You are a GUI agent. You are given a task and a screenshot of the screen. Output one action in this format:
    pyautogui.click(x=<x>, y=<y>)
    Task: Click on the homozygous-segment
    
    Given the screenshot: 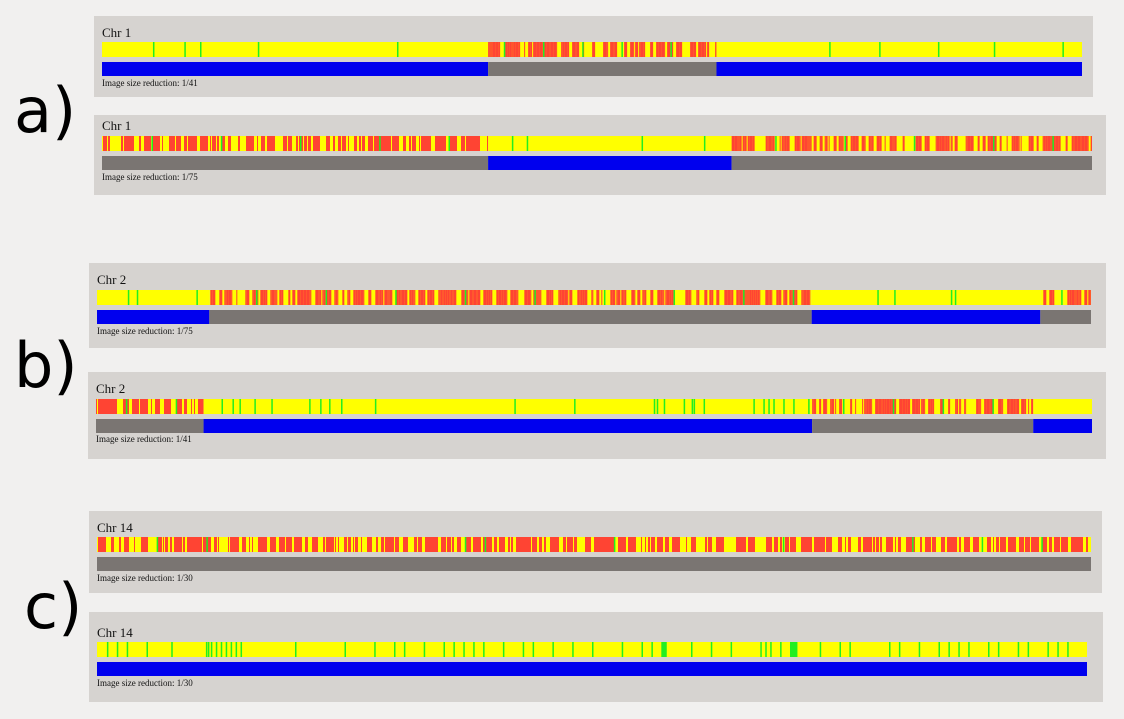 What is the action you would take?
    pyautogui.click(x=1062, y=406)
    